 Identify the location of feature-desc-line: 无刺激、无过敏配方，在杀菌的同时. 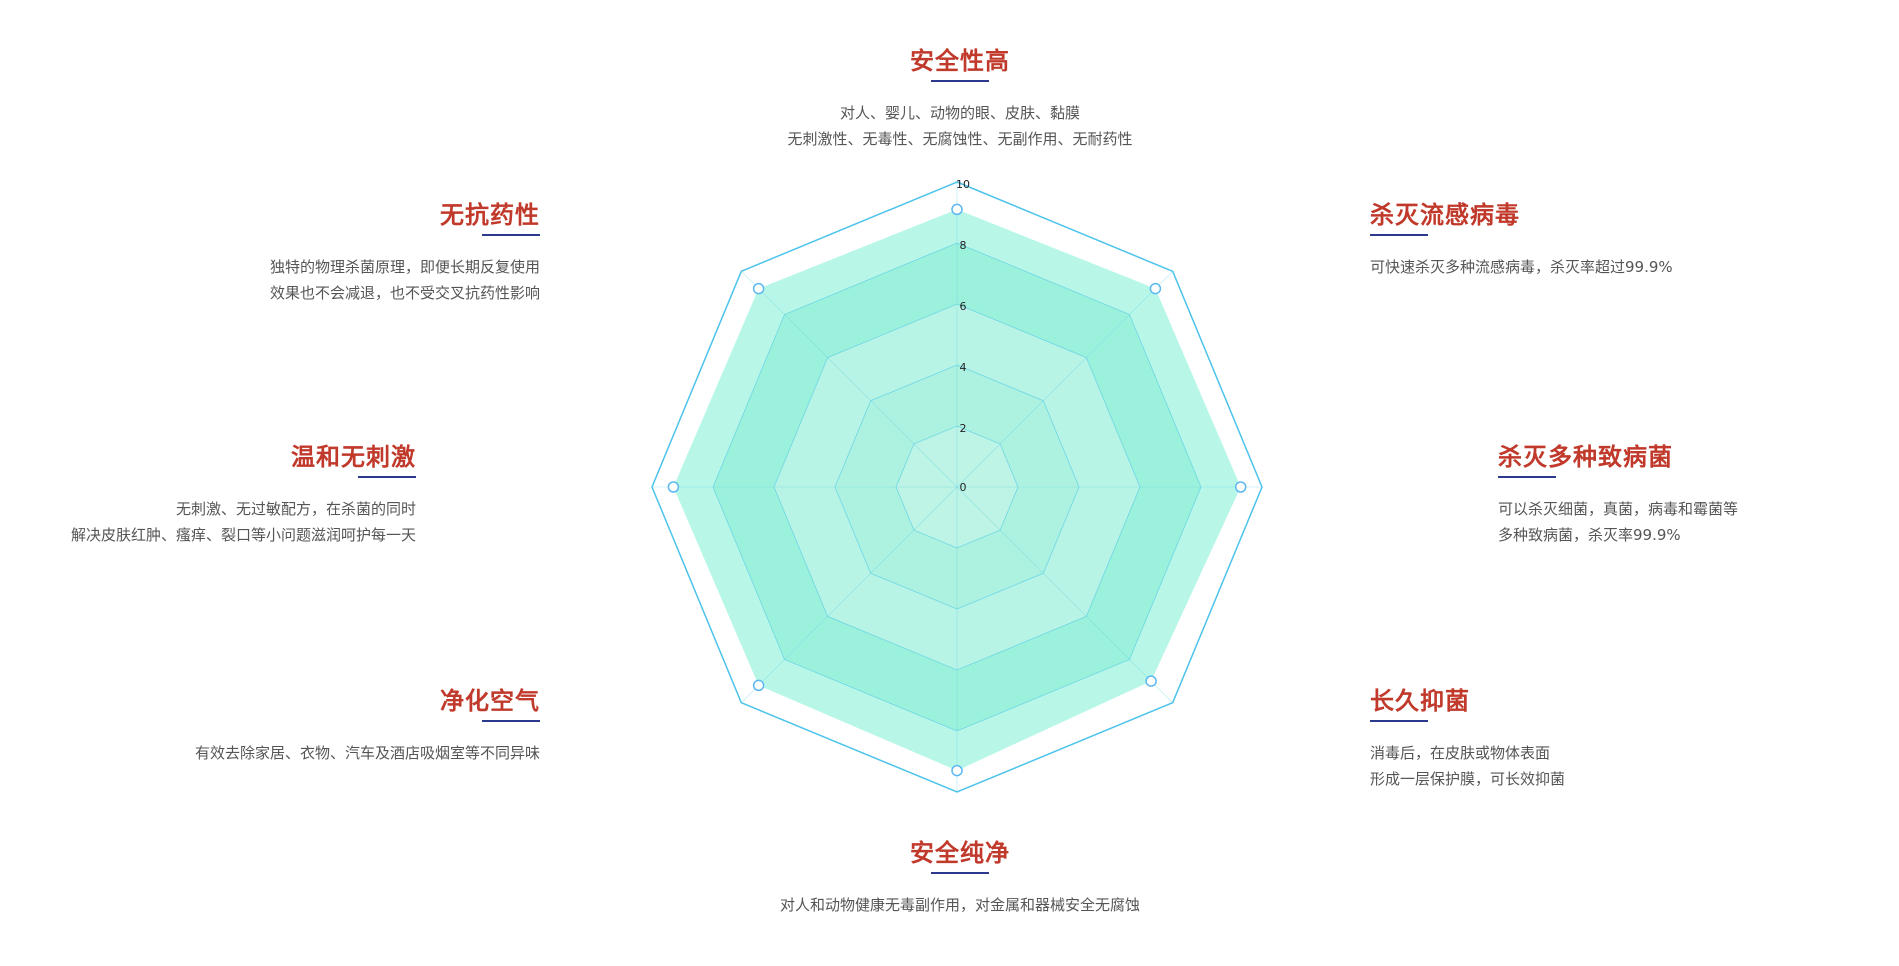
(295, 509).